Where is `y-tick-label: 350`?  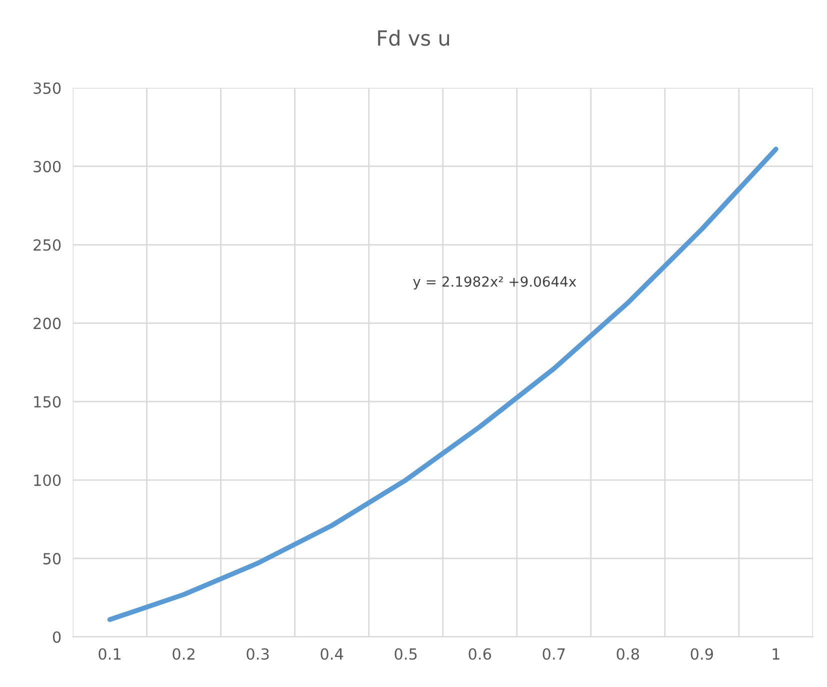 y-tick-label: 350 is located at coordinates (47, 88).